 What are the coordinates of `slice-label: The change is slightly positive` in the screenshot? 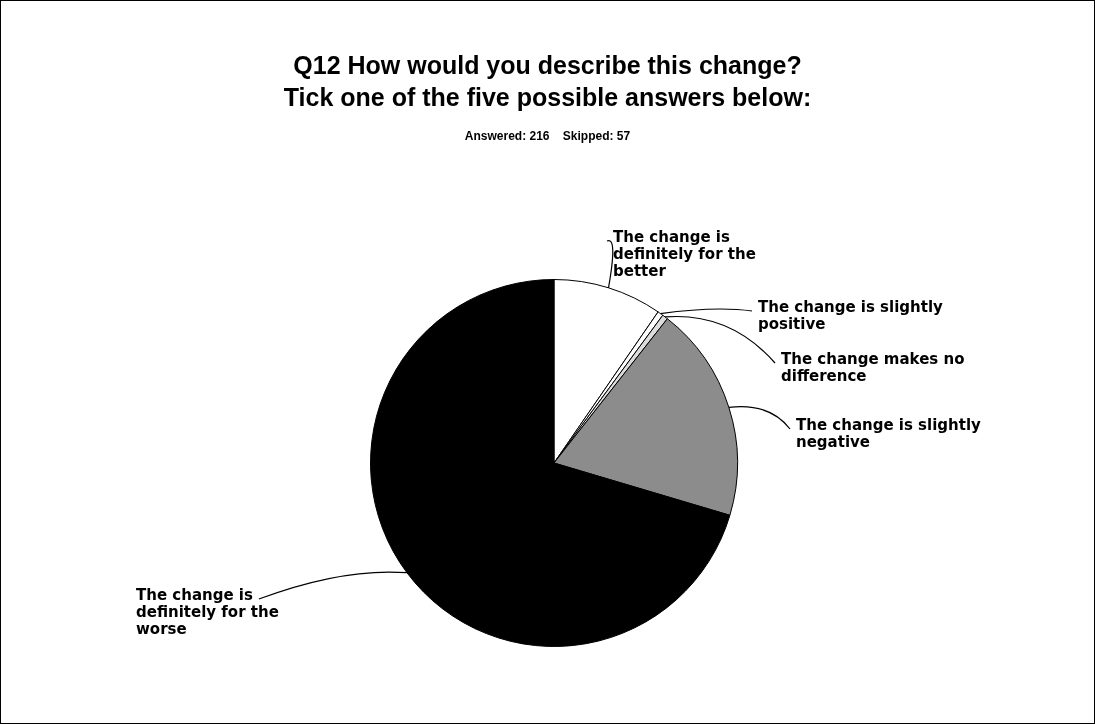 It's located at (851, 316).